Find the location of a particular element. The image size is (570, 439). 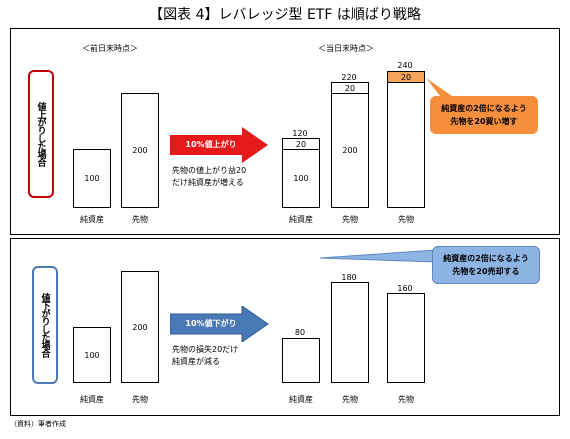

before-net-assets-box-down: 100 is located at coordinates (92, 355).